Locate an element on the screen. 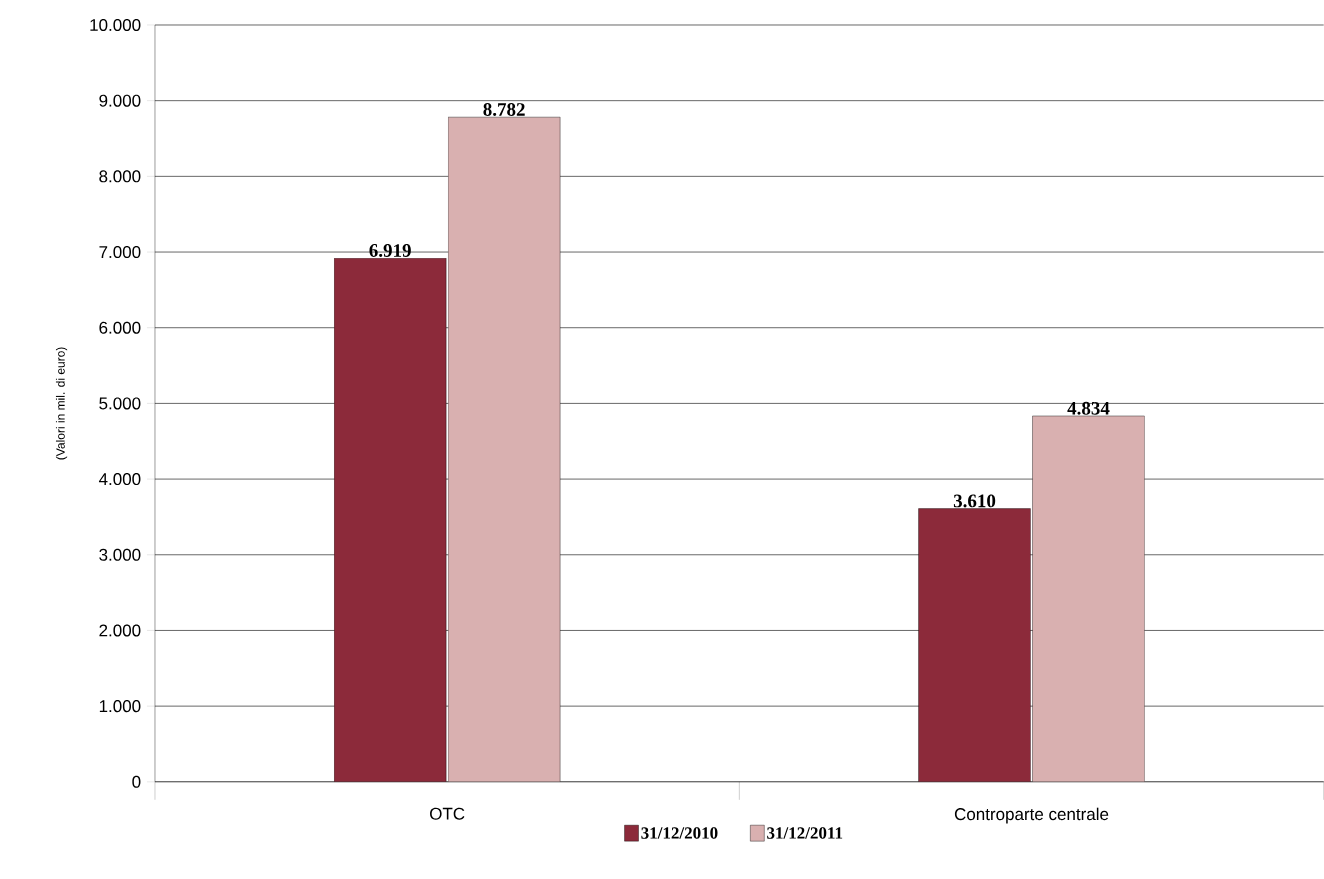 The image size is (1324, 879). y-tick-label: 8.000 is located at coordinates (120, 176).